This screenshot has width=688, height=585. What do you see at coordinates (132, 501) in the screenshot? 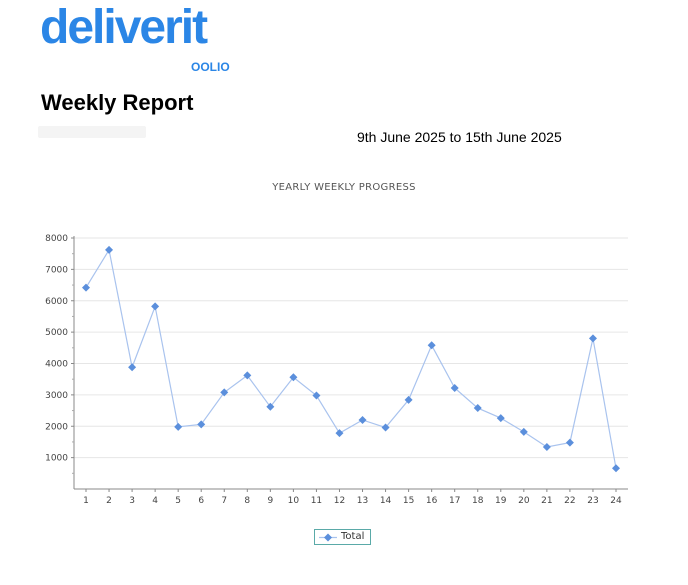
I see `x-tick-label: 3` at bounding box center [132, 501].